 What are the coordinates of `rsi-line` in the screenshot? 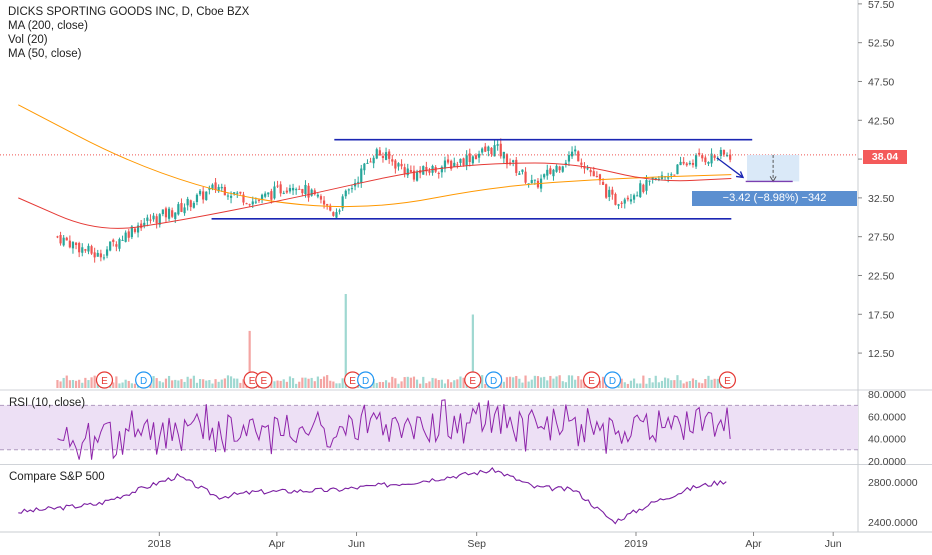 It's located at (394, 429).